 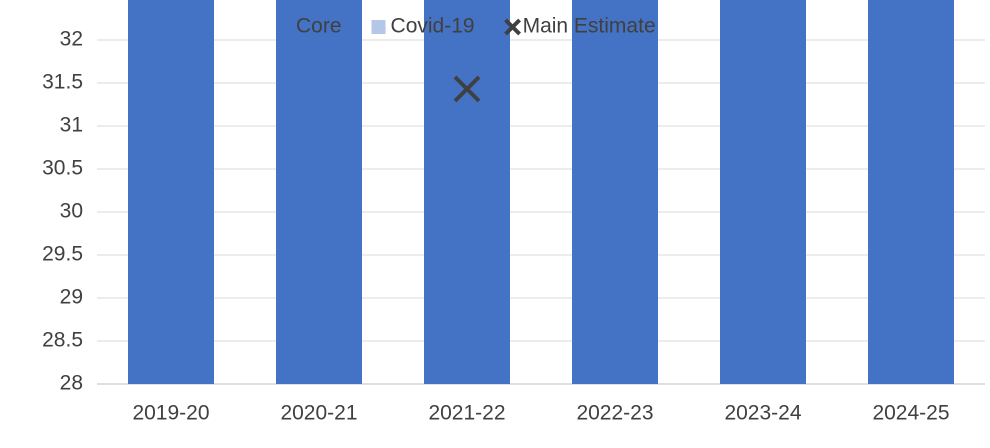 I want to click on y-tick-label: 31.5, so click(x=62, y=82).